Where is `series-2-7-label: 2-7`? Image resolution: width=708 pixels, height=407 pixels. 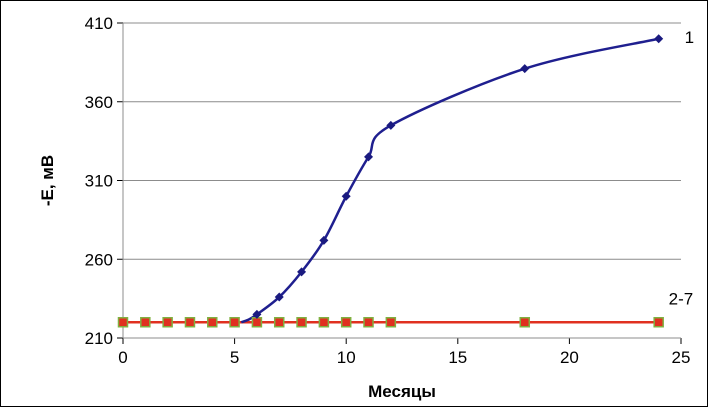
series-2-7-label: 2-7 is located at coordinates (681, 298).